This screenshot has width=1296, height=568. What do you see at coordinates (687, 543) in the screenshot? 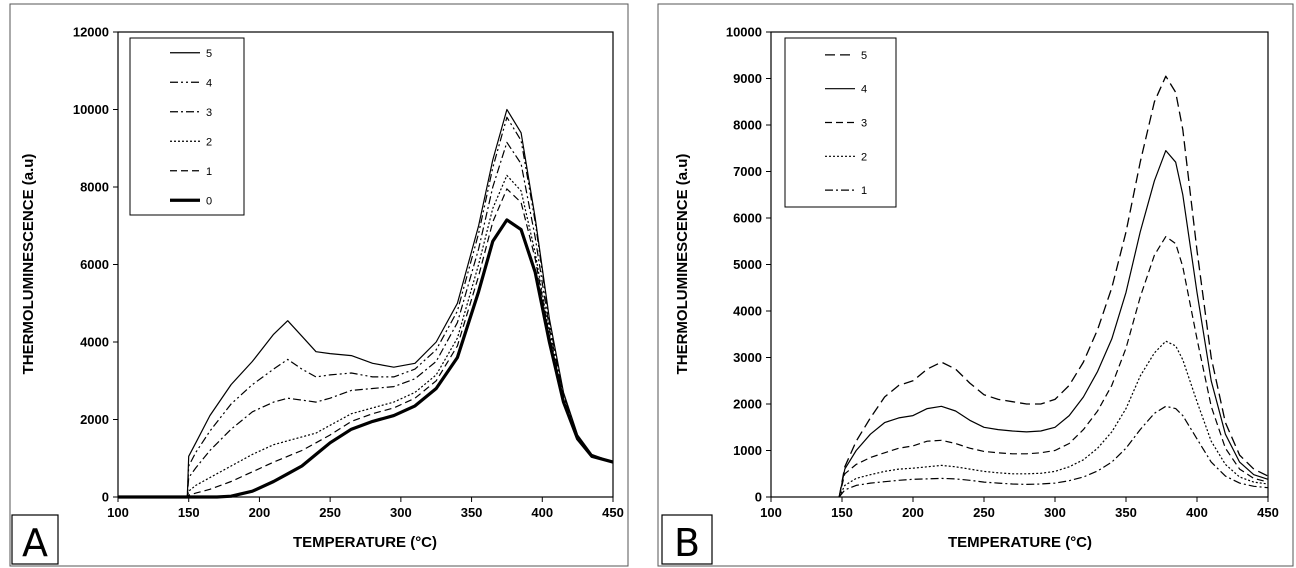
I see `panel-letter: B` at bounding box center [687, 543].